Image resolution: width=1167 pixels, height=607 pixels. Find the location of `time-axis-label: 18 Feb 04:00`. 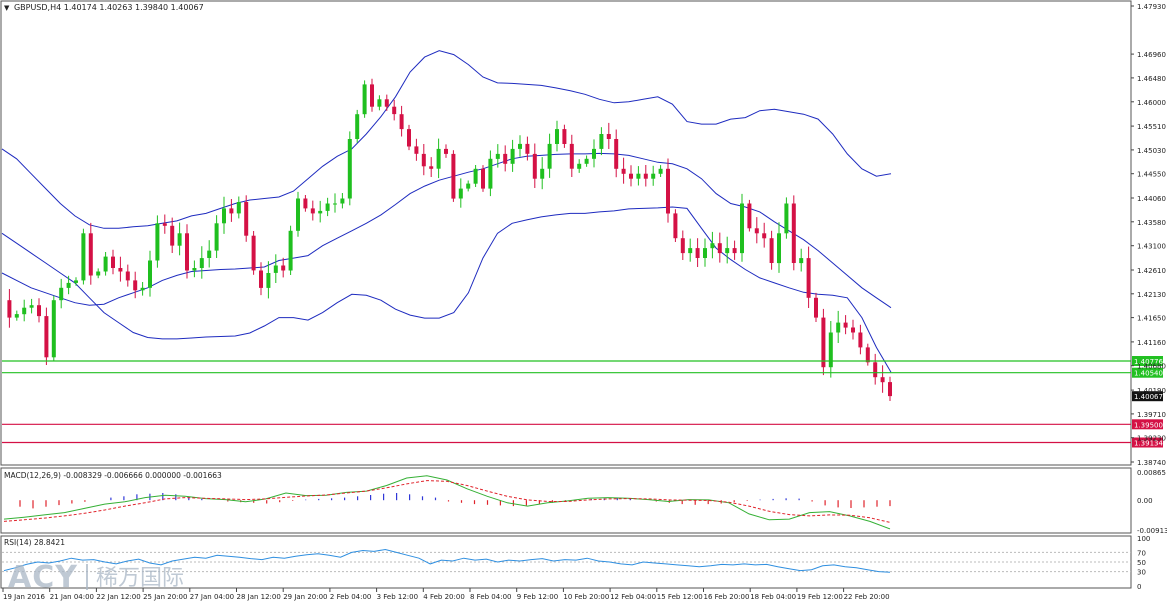

time-axis-label: 18 Feb 04:00 is located at coordinates (773, 597).